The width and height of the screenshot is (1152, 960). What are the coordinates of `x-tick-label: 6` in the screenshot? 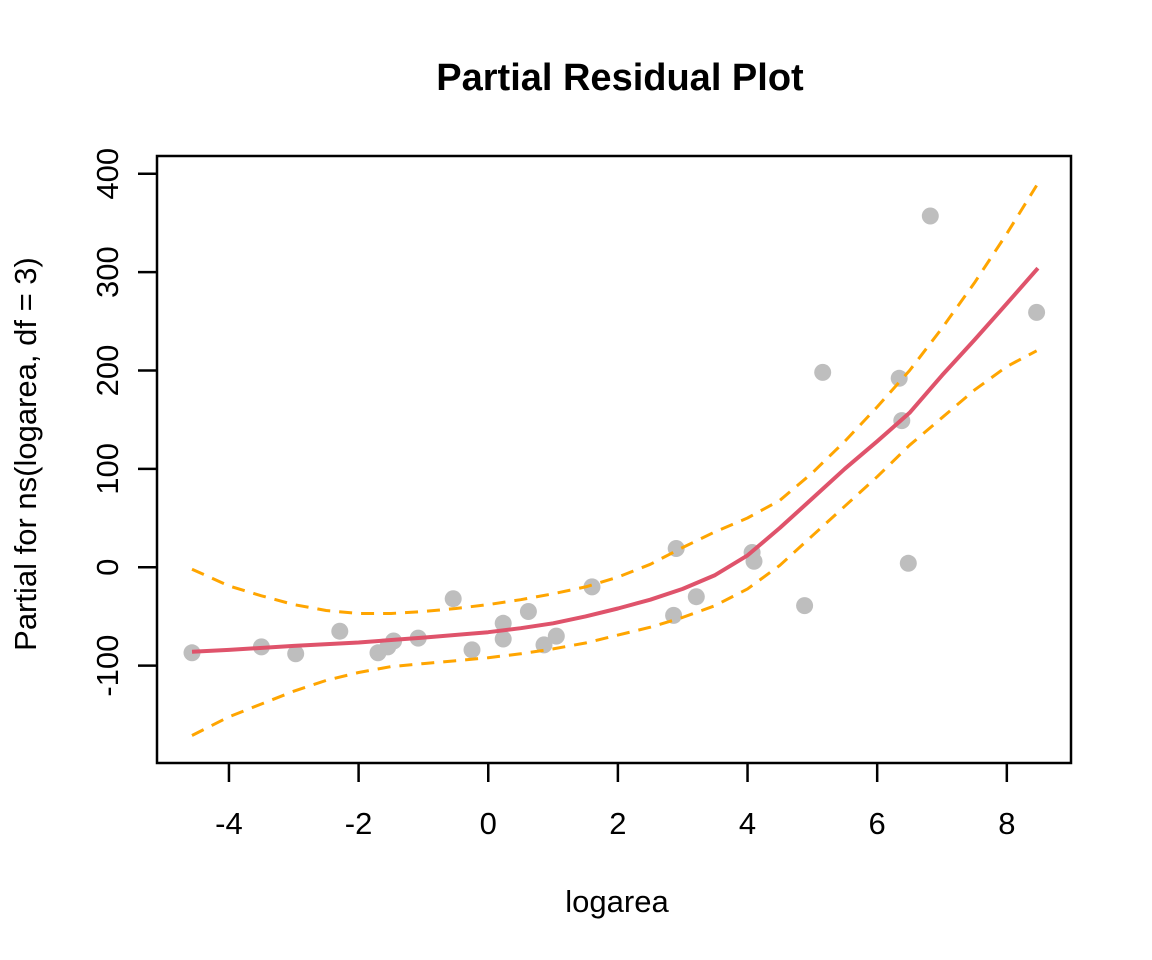 It's located at (877, 823).